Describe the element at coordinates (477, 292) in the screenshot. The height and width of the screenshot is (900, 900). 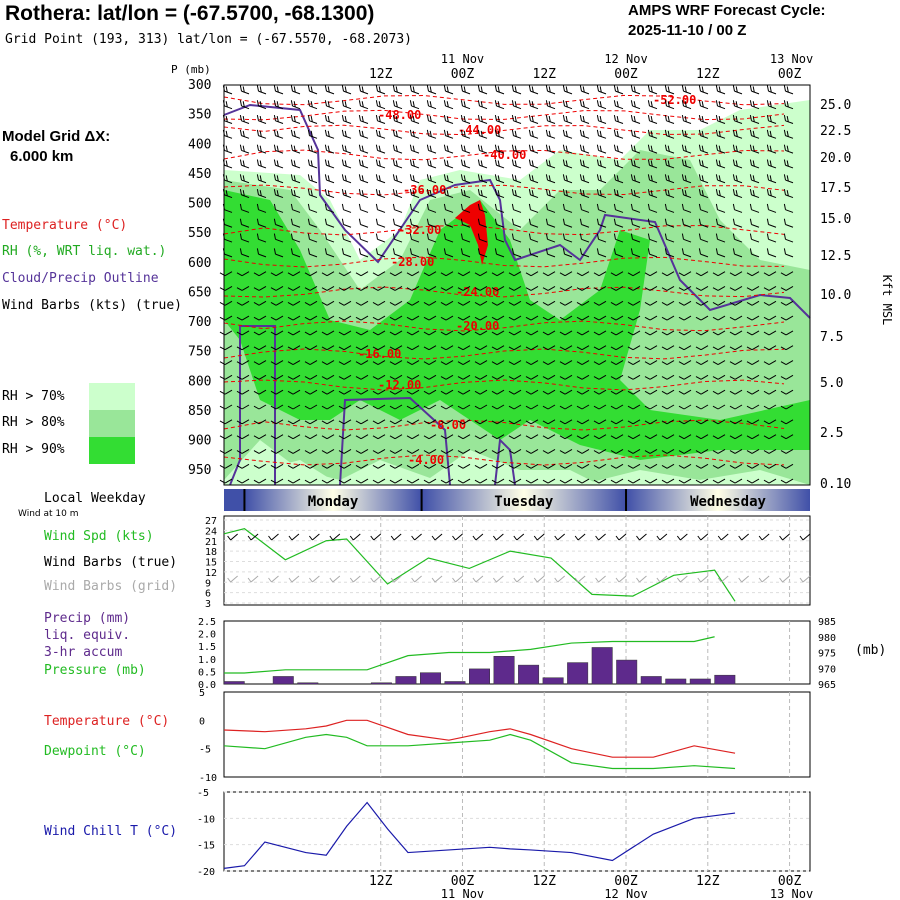
I see `isotherm-label: -24.00` at that location.